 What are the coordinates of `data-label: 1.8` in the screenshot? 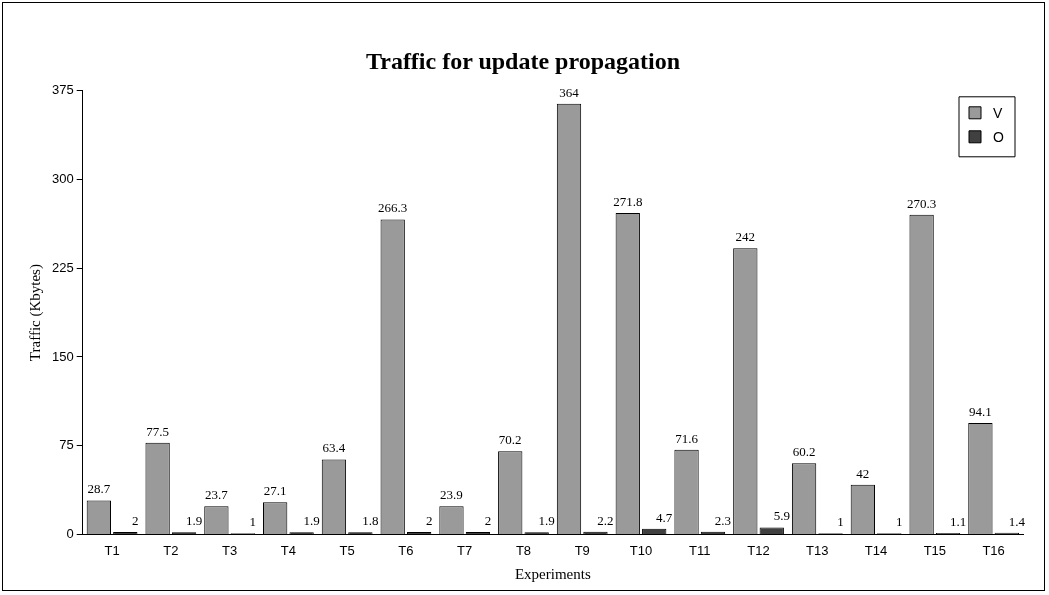 It's located at (370, 521).